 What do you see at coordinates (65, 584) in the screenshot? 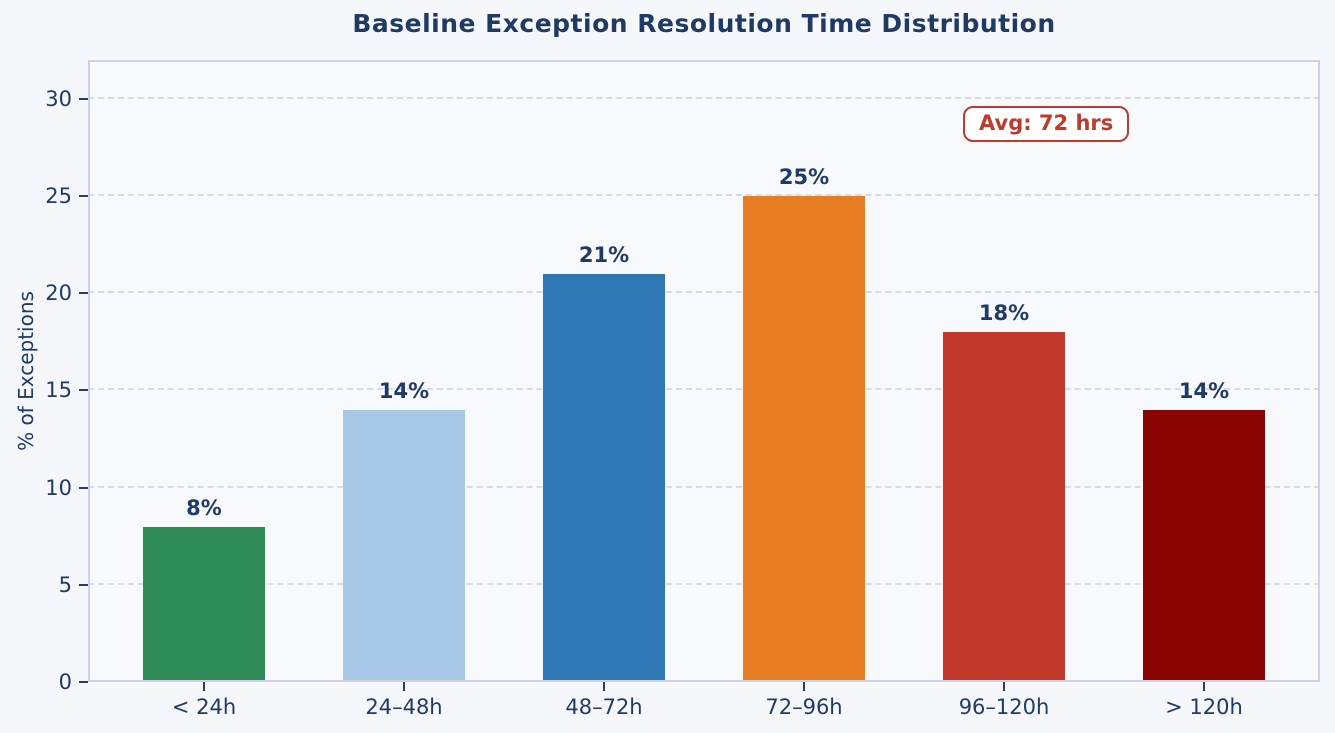
I see `y-tick-label: 5` at bounding box center [65, 584].